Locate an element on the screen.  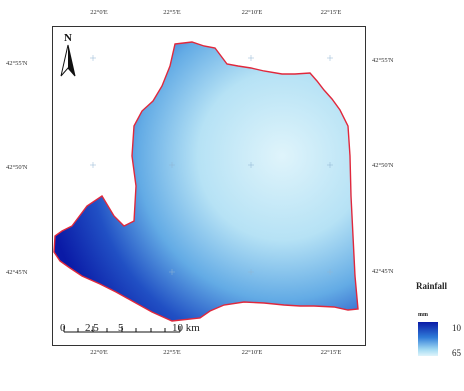
latitude-tick-right: 42°50'N is located at coordinates (383, 165).